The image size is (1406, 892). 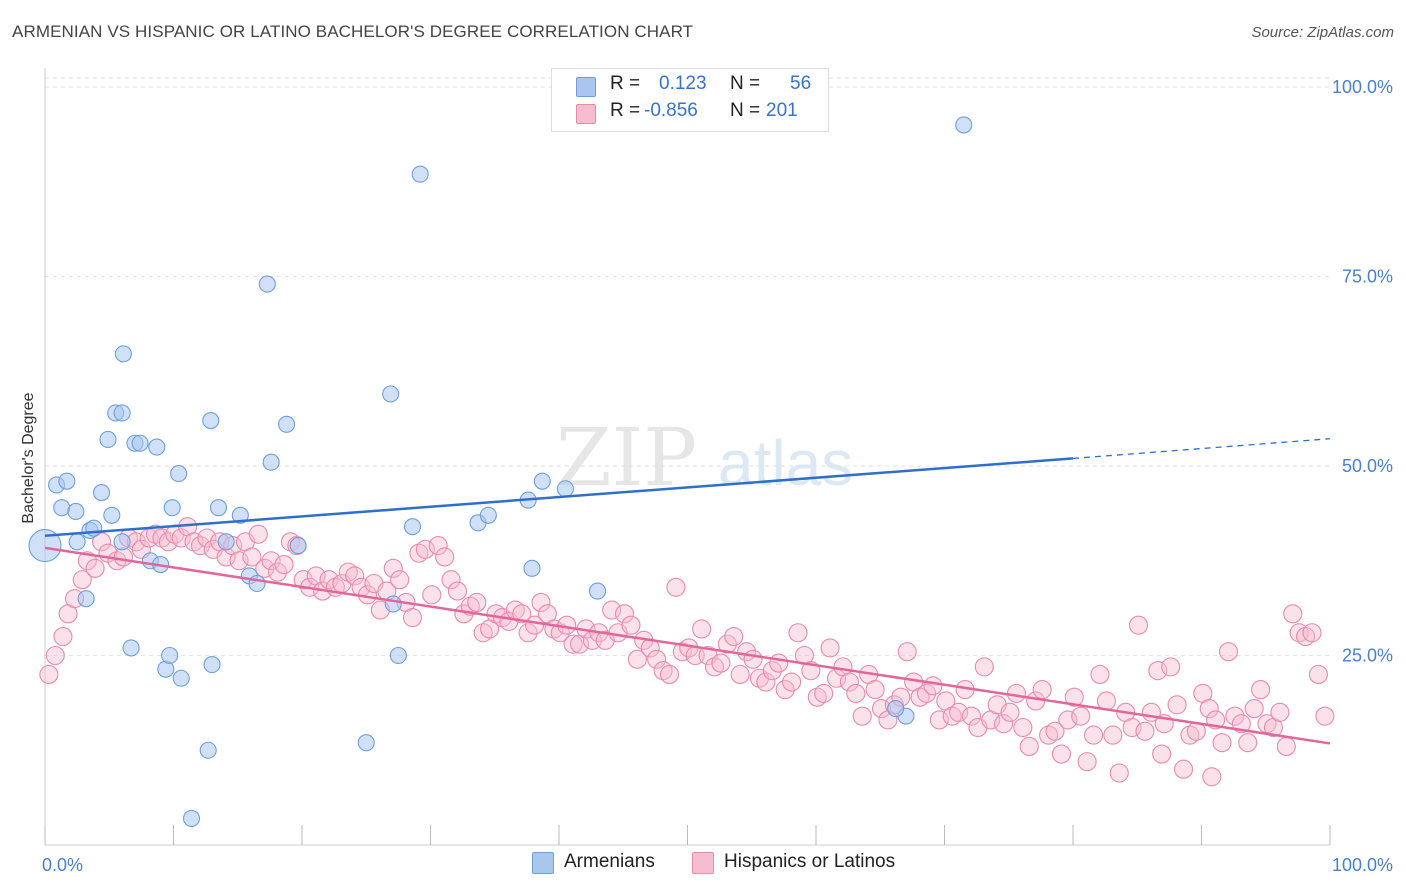 What do you see at coordinates (1367, 277) in the screenshot?
I see `y-tick-label: 75.0%` at bounding box center [1367, 277].